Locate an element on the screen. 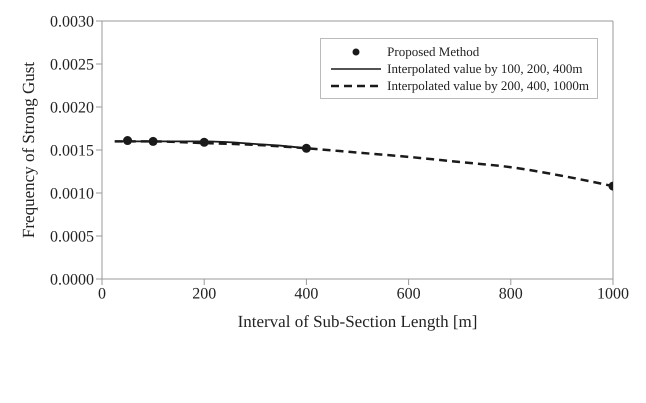  y-tick-label: 0.0020 is located at coordinates (72, 108).